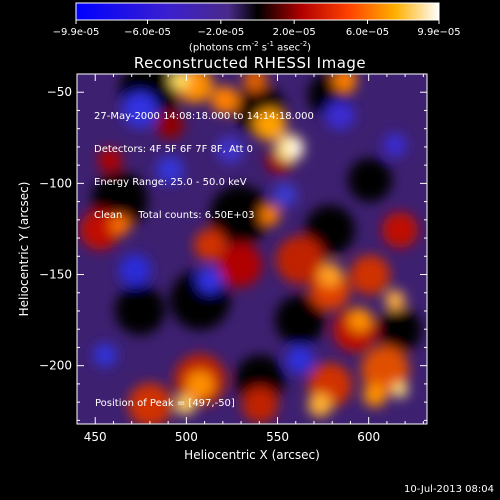  Describe the element at coordinates (257, 11) in the screenshot. I see `colorbar-gradient` at that location.